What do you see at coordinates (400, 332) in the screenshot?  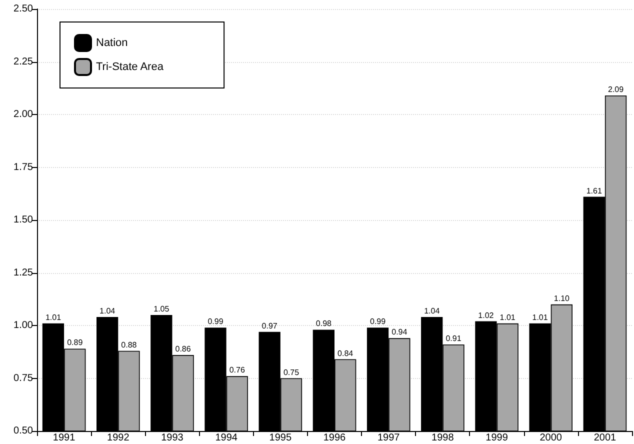 I see `data-label: 0.94` at bounding box center [400, 332].